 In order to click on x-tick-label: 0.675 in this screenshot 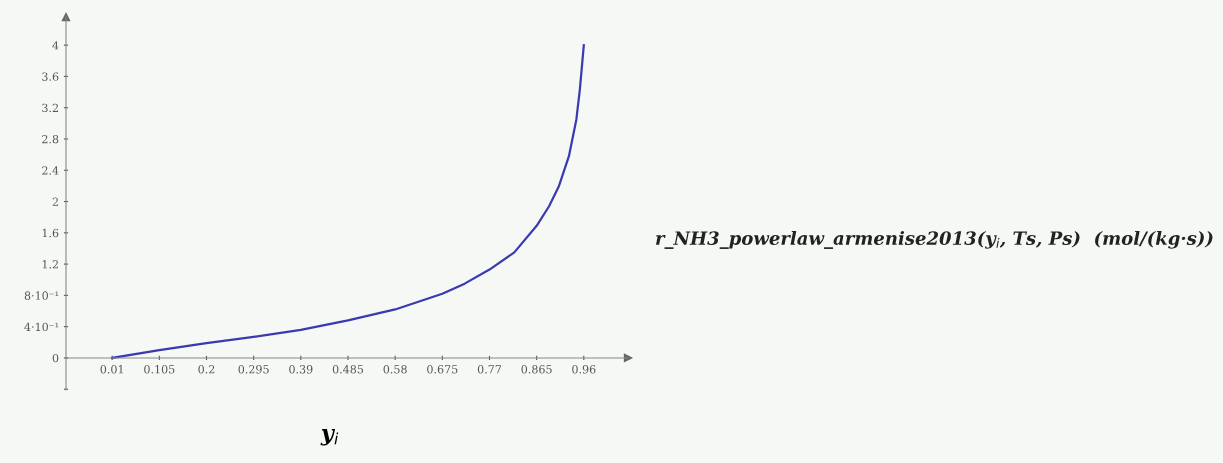, I will do `click(442, 369)`.